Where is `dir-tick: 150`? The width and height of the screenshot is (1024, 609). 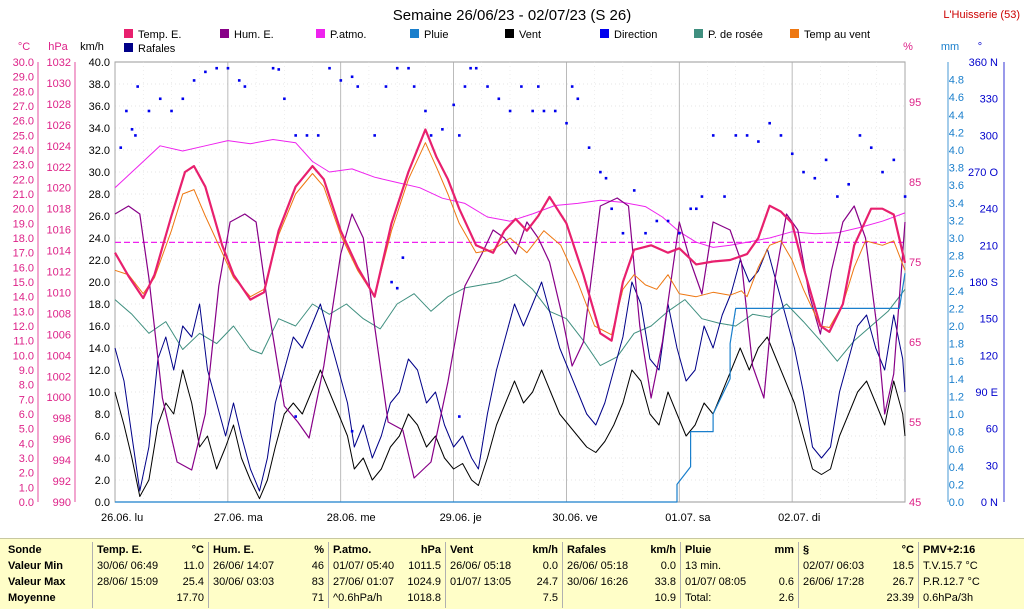 dir-tick: 150 is located at coordinates (989, 320).